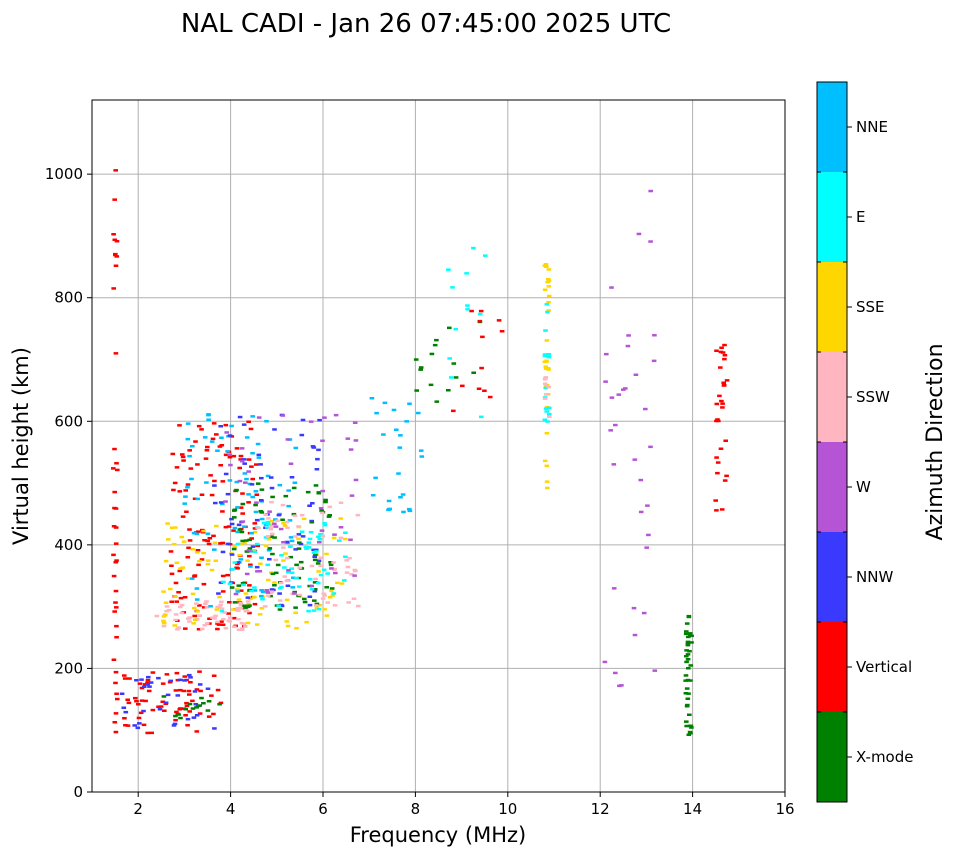 Image resolution: width=958 pixels, height=857 pixels. I want to click on x-axis-ticks: 2 4 6 8 10 12 14 16, so click(464, 805).